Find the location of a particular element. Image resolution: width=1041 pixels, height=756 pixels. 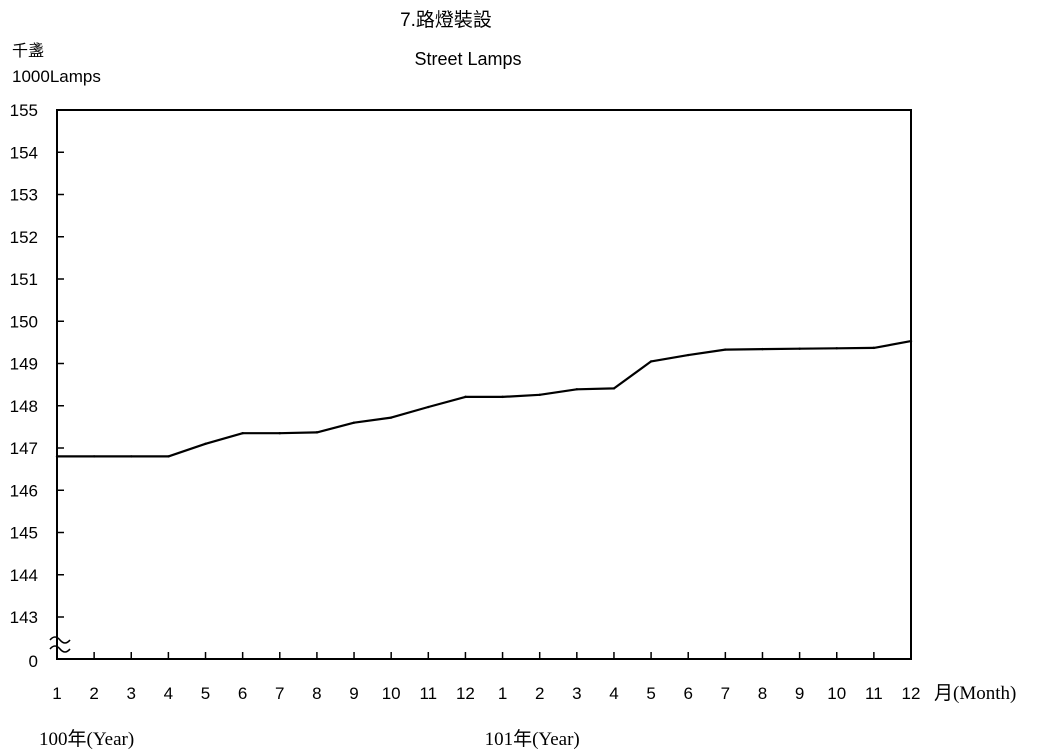

y-tick-label: 148 is located at coordinates (24, 406).